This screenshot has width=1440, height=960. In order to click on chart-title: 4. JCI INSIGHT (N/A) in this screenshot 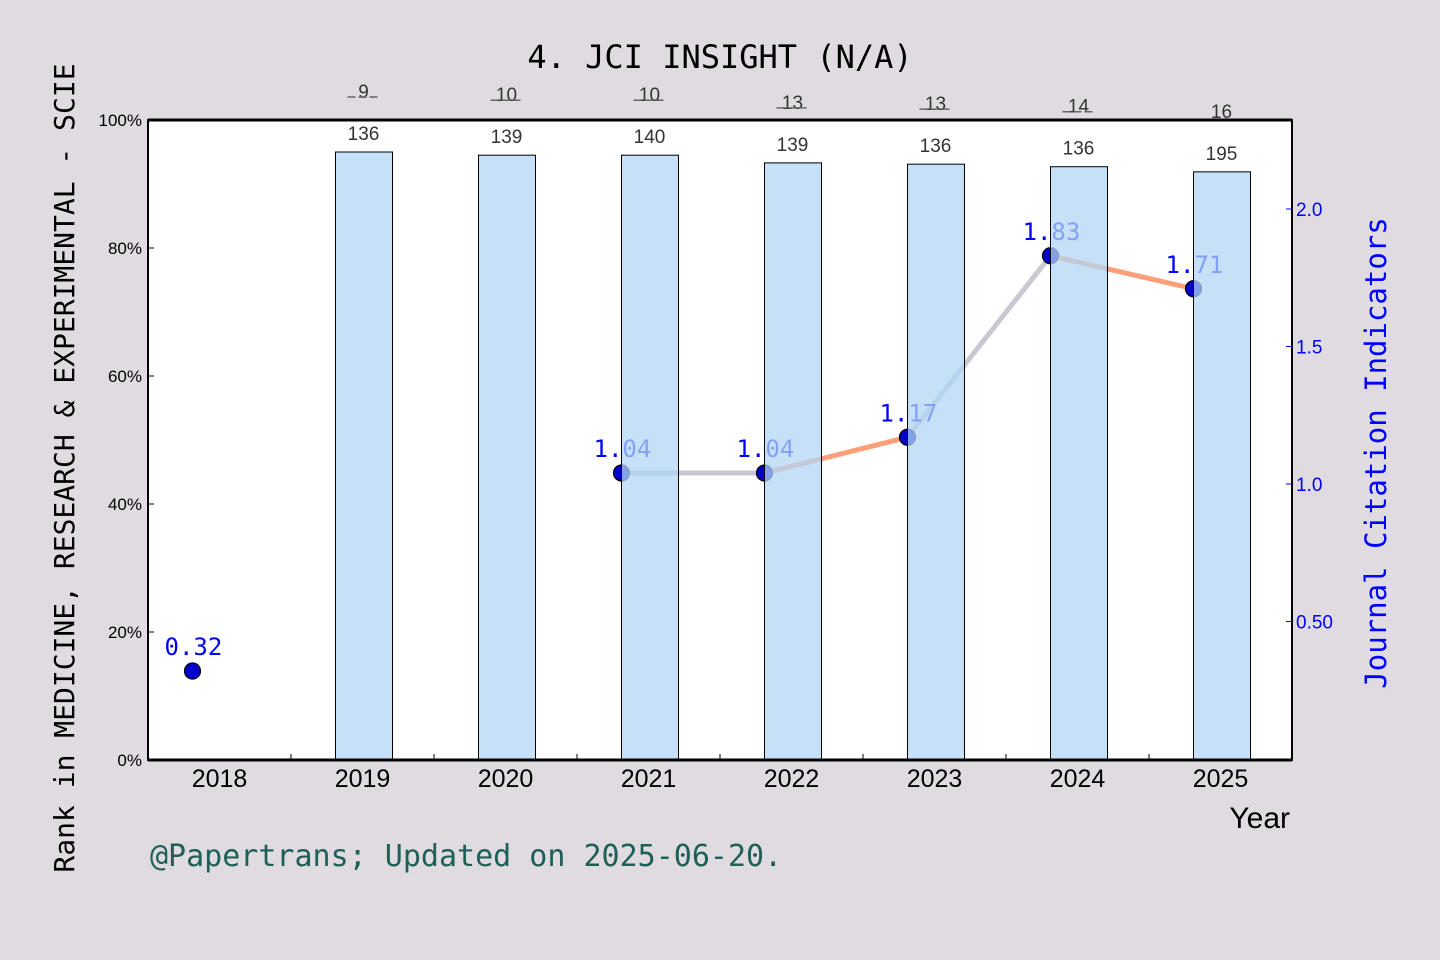, I will do `click(719, 57)`.